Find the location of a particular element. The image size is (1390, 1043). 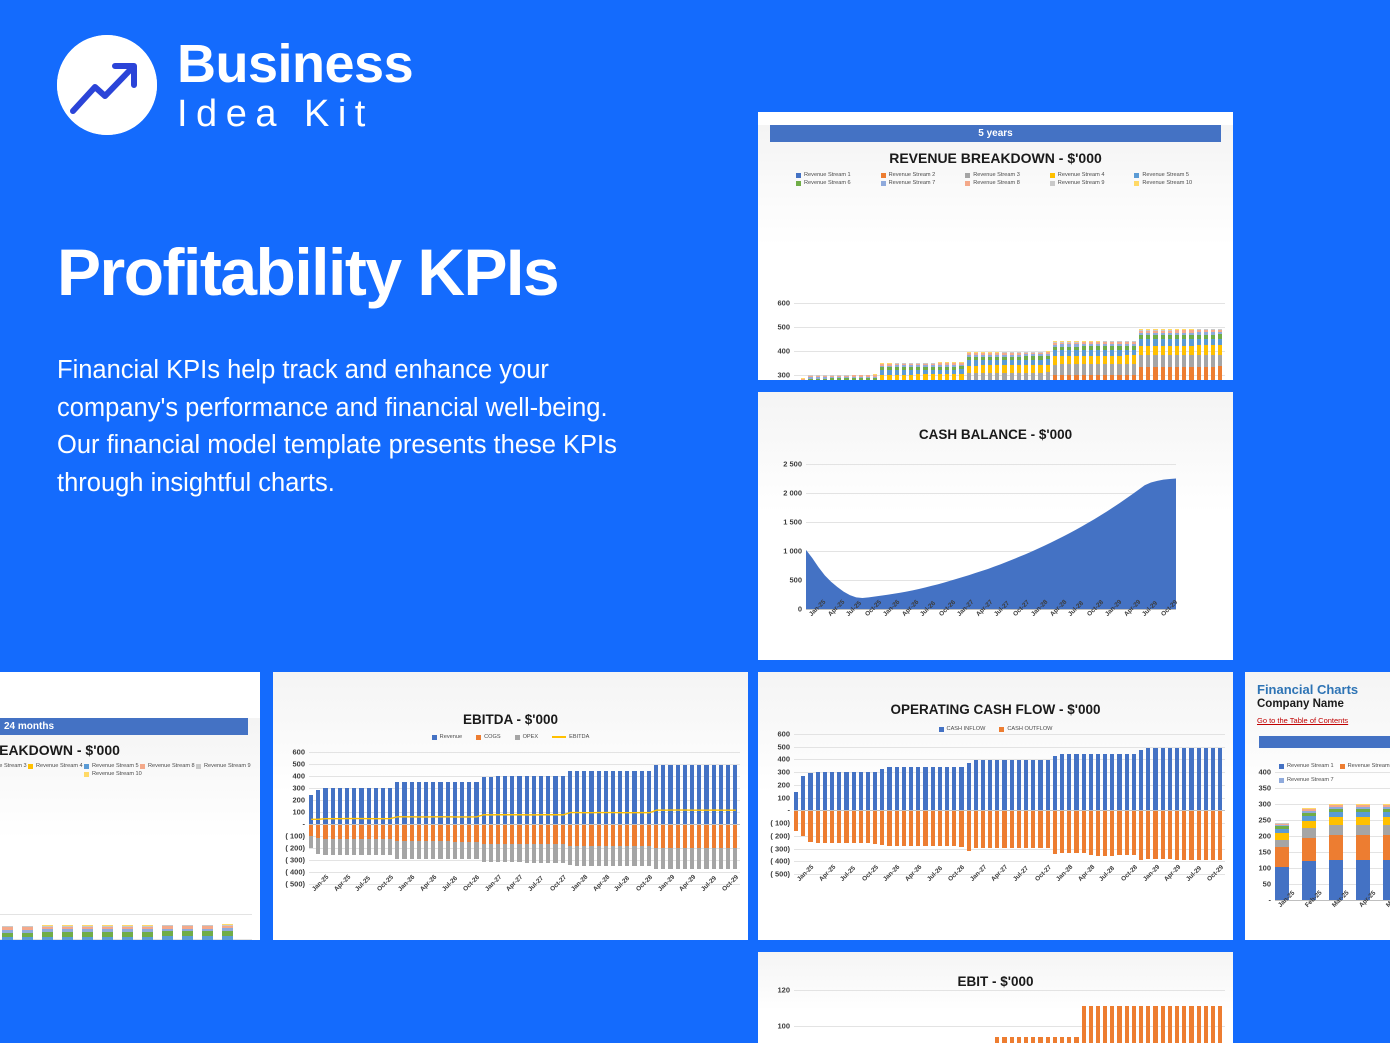

legend-item: OPEX is located at coordinates (526, 737).